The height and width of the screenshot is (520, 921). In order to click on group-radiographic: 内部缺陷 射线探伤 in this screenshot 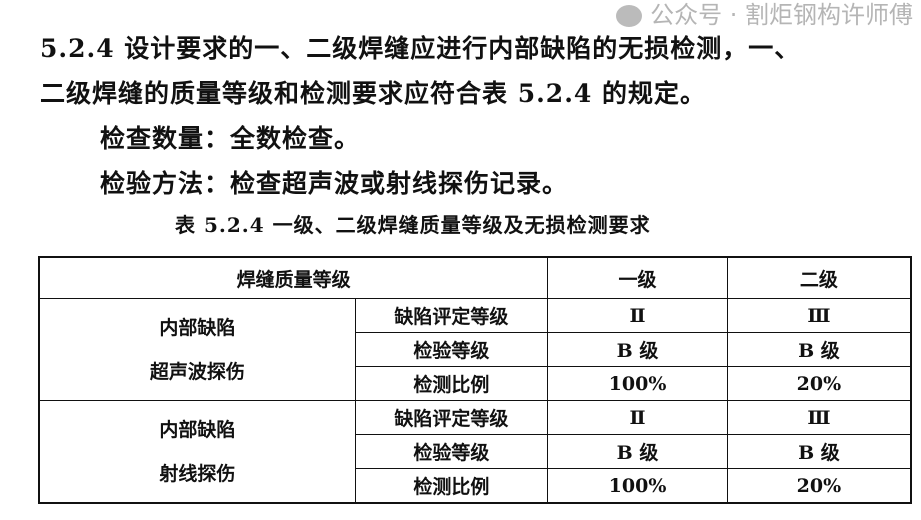, I will do `click(197, 452)`.